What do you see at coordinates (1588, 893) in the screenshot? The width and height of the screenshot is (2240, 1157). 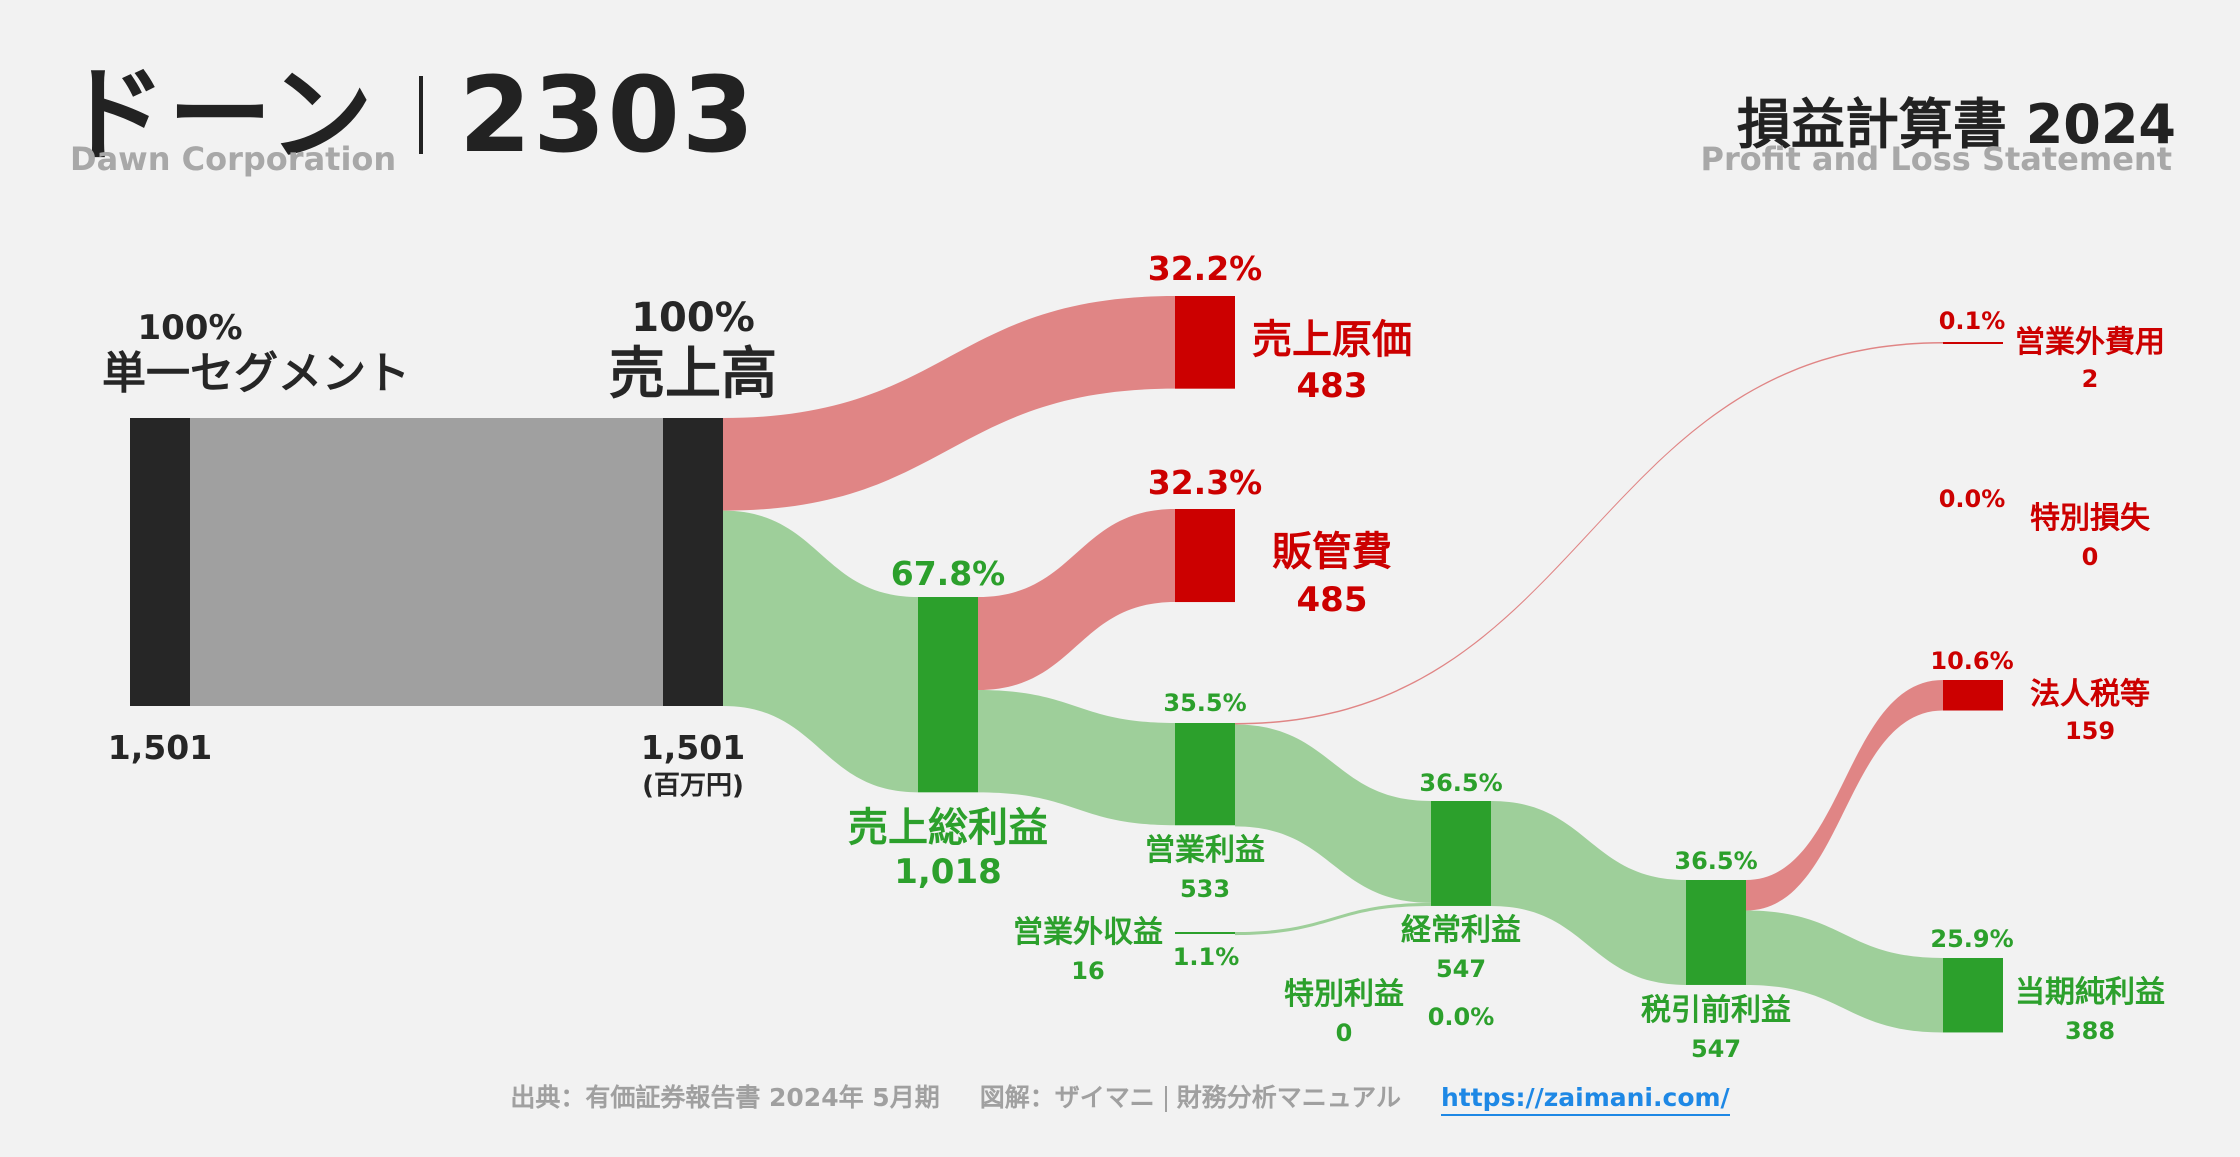 I see `link-ordinary-to-pretax` at bounding box center [1588, 893].